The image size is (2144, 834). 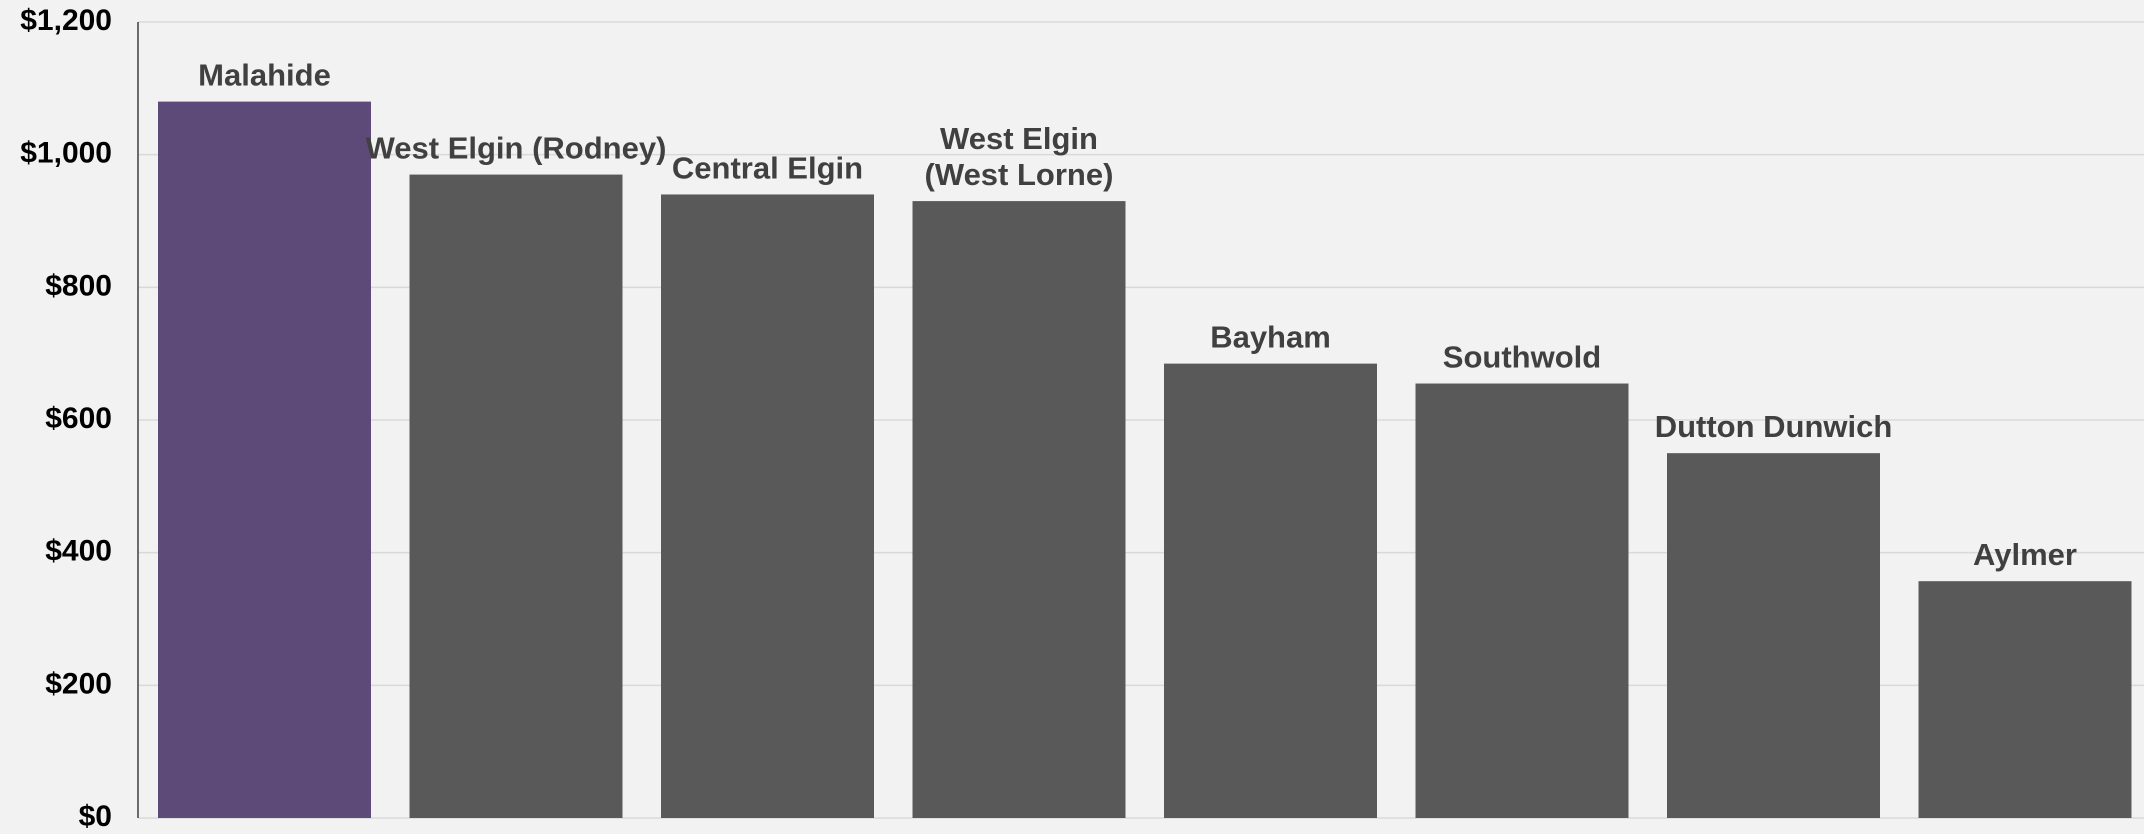 I want to click on y-tick-label: $600, so click(x=78, y=418).